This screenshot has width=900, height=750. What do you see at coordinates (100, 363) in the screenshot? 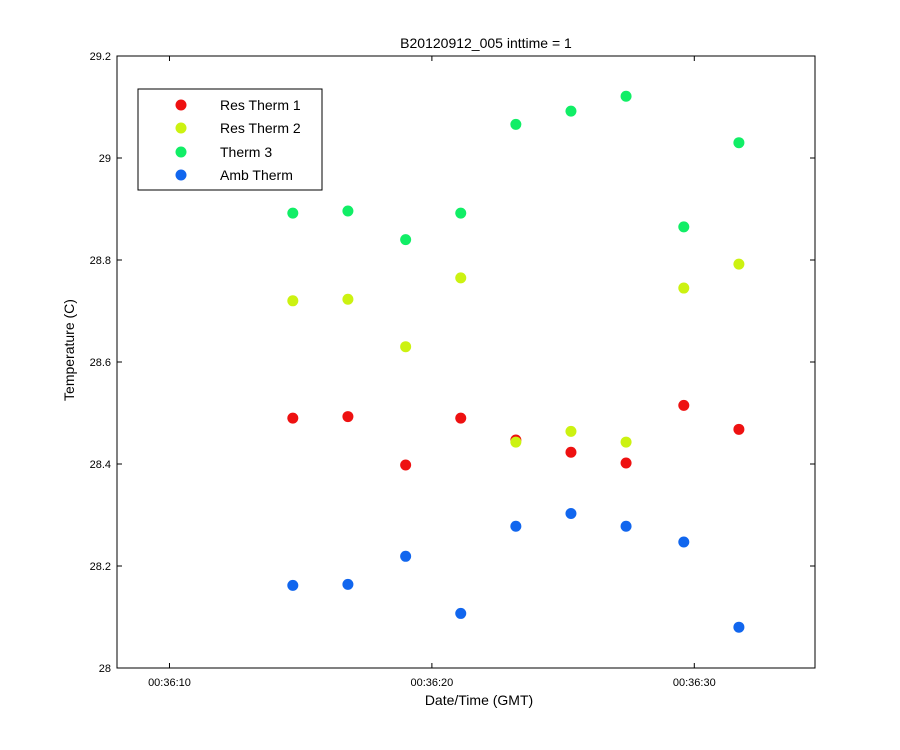
I see `y-tick-label: 28.6` at bounding box center [100, 363].